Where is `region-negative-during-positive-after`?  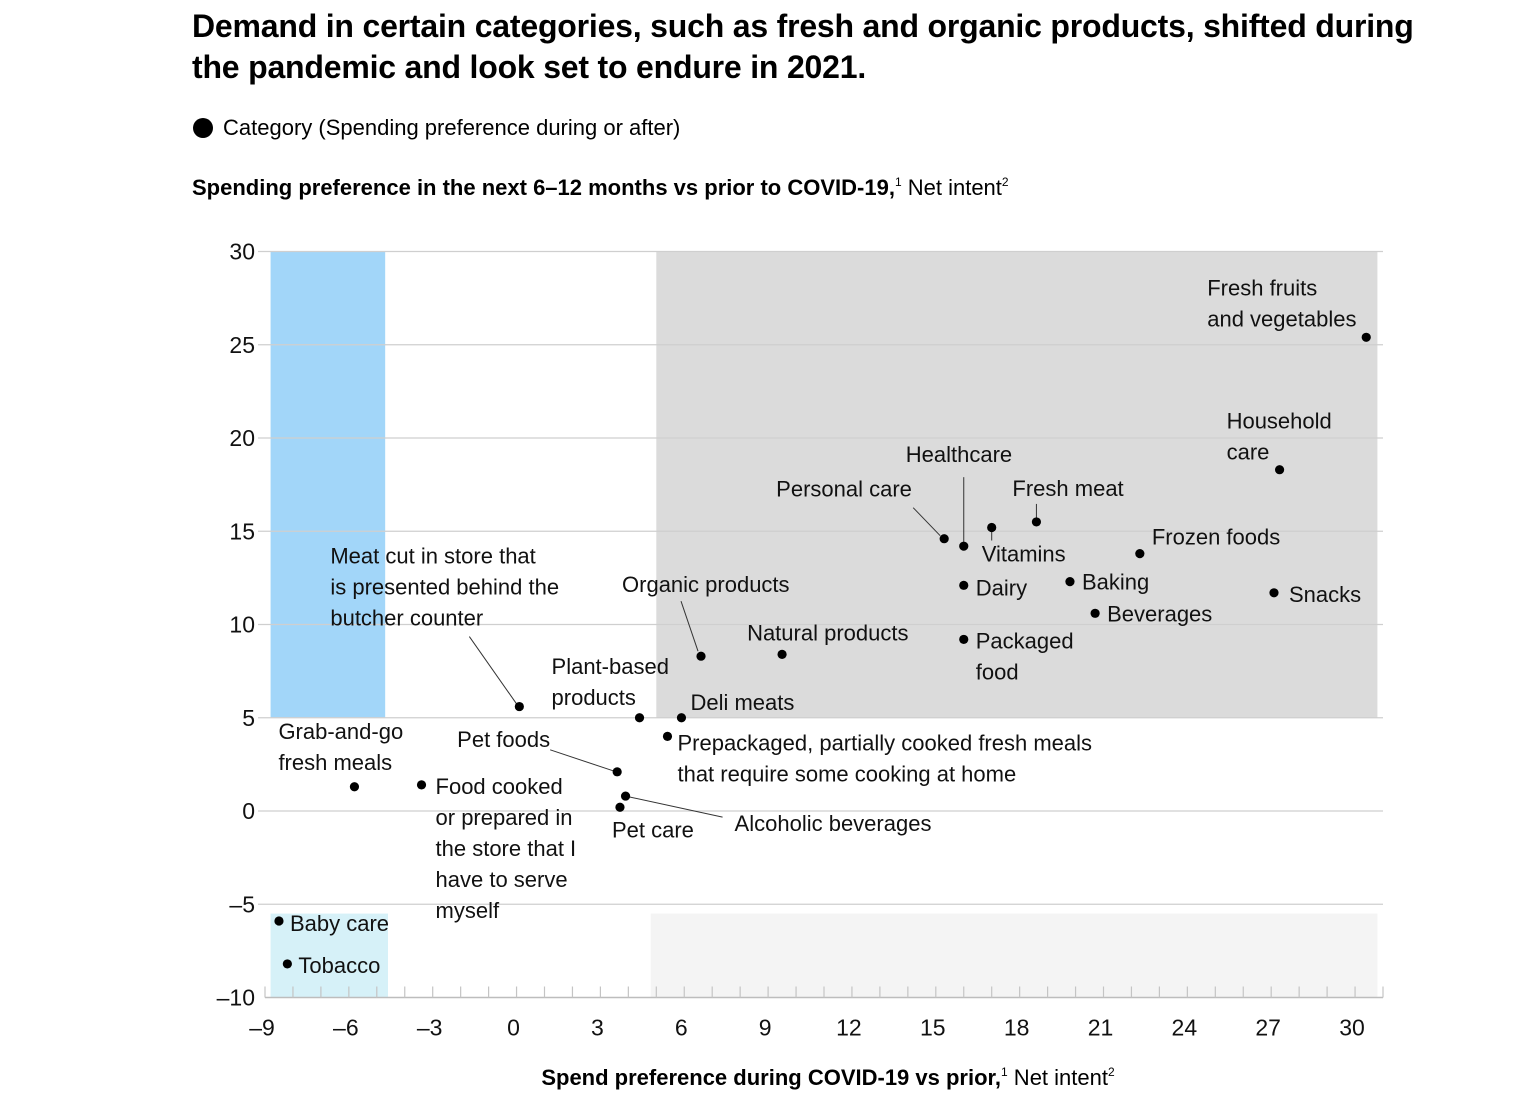
region-negative-during-positive-after is located at coordinates (328, 484).